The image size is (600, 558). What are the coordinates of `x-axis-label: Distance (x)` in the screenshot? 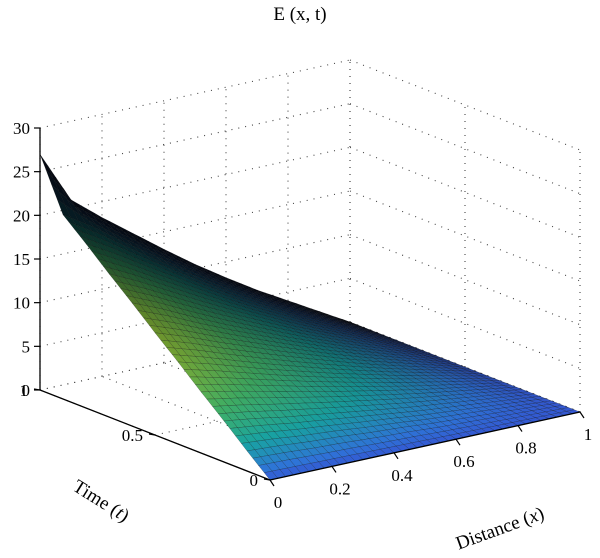 It's located at (500, 528).